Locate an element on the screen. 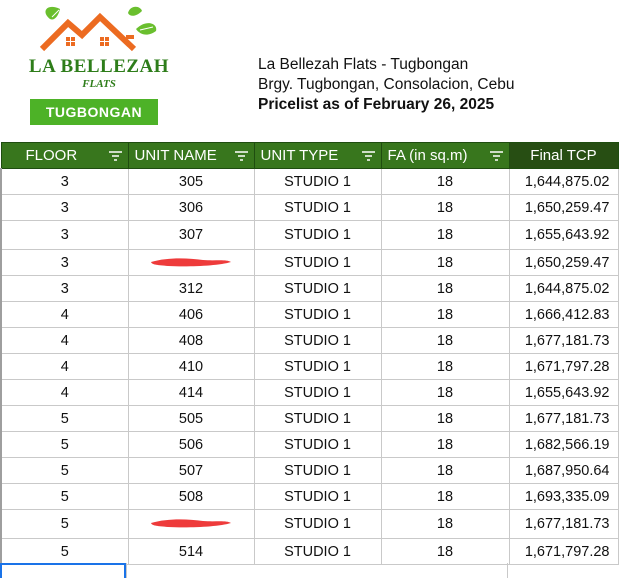 The image size is (627, 578). empty-row is located at coordinates (317, 570).